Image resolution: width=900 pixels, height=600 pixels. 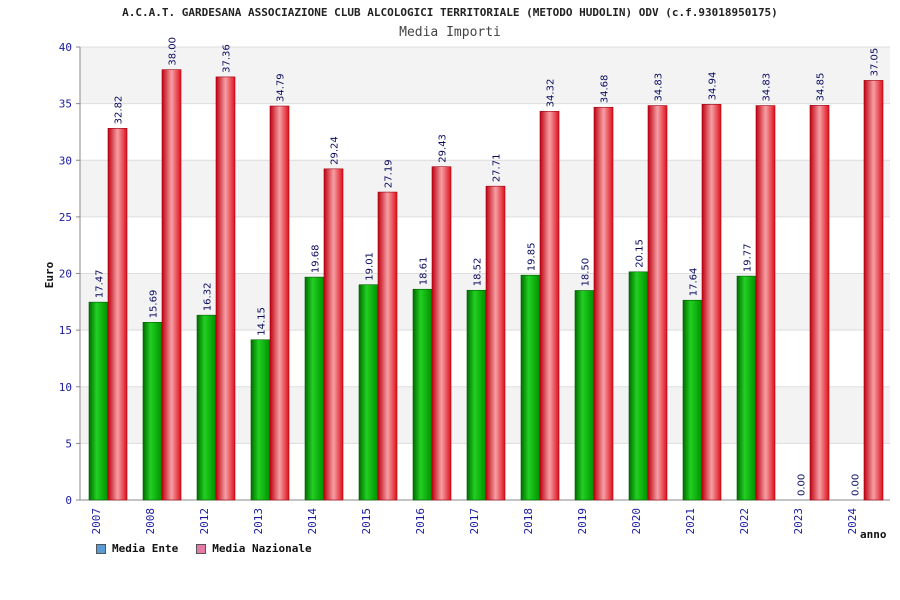 I want to click on y-axis-label: Euro, so click(x=49, y=274).